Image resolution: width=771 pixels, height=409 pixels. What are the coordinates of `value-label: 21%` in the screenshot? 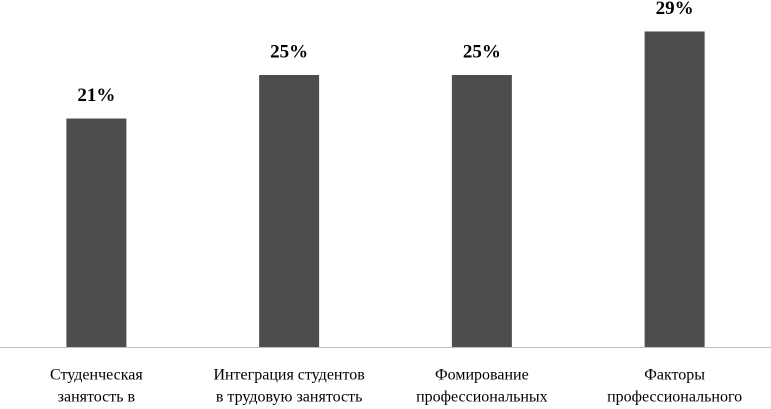 It's located at (96, 95).